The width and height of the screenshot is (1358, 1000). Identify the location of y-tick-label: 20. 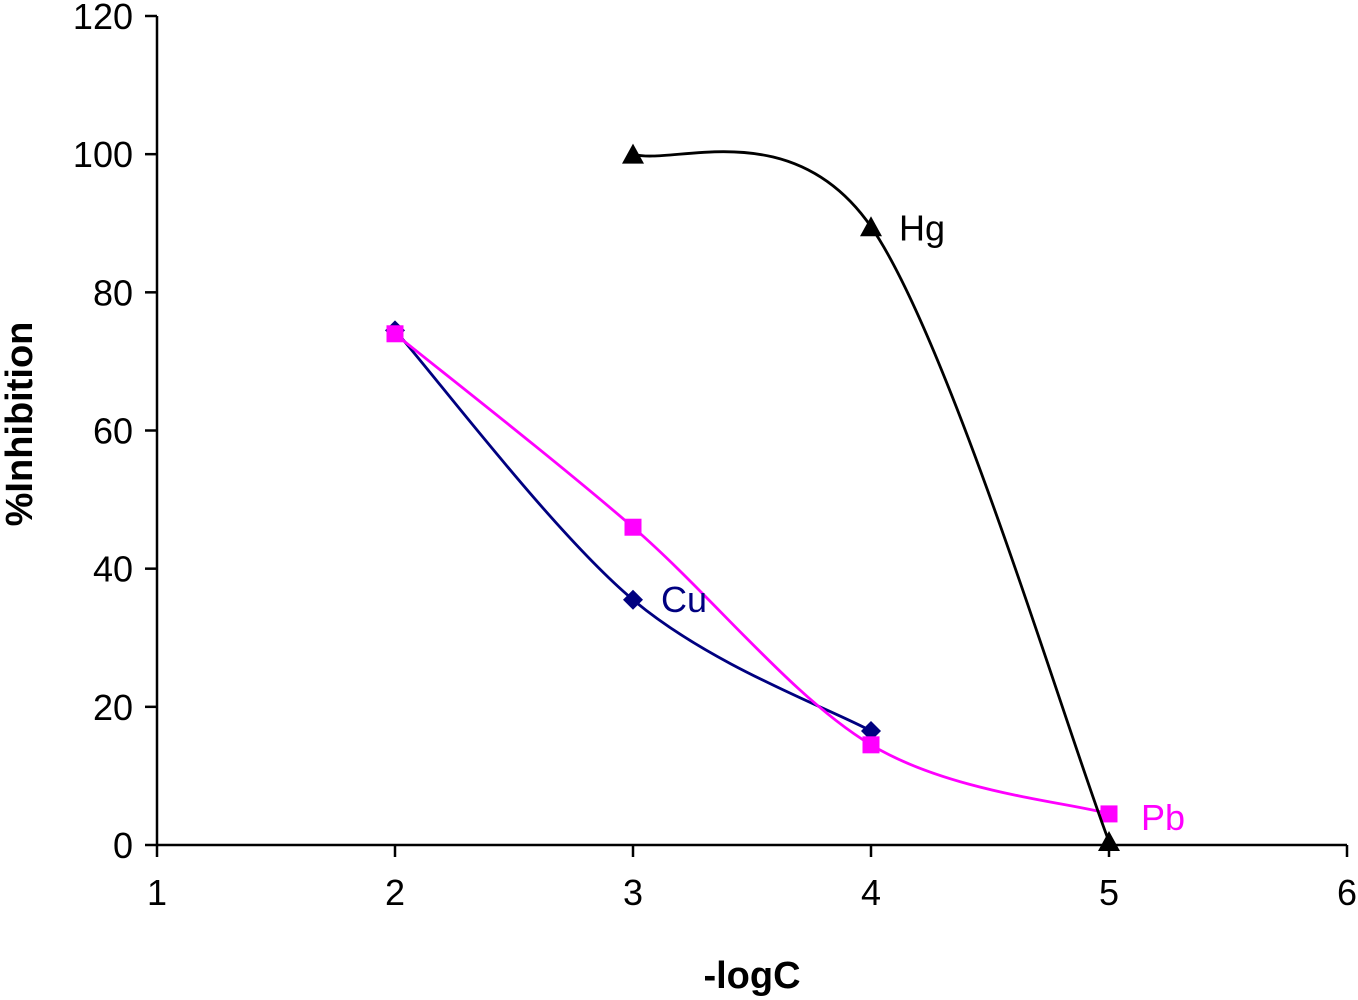
(113, 707).